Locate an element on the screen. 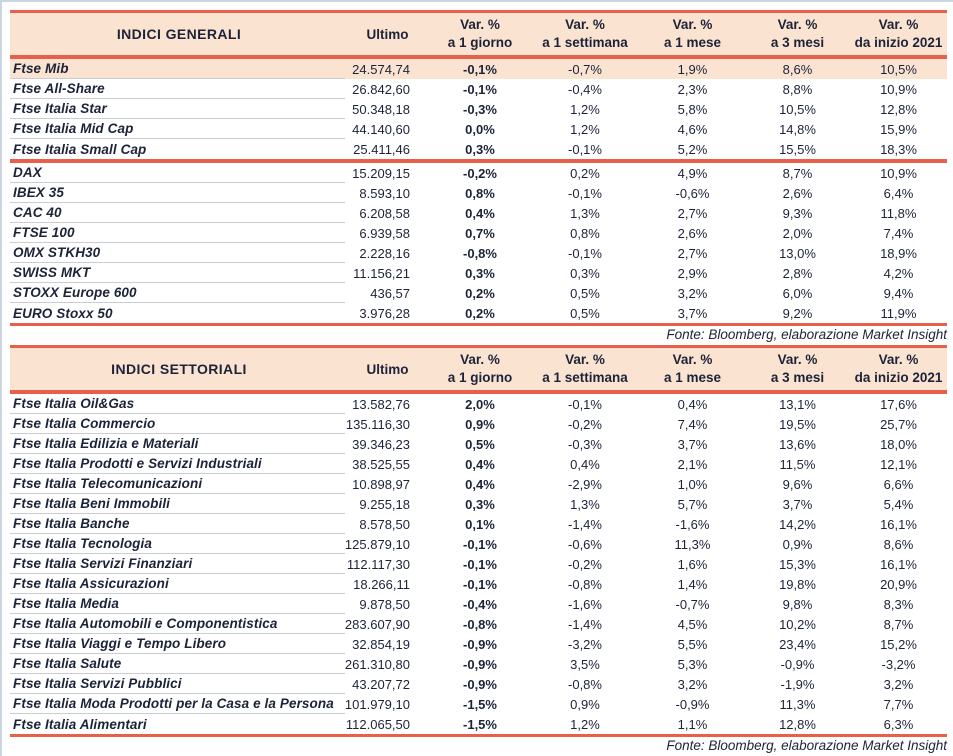  var-1d-value: -1,5% is located at coordinates (480, 704).